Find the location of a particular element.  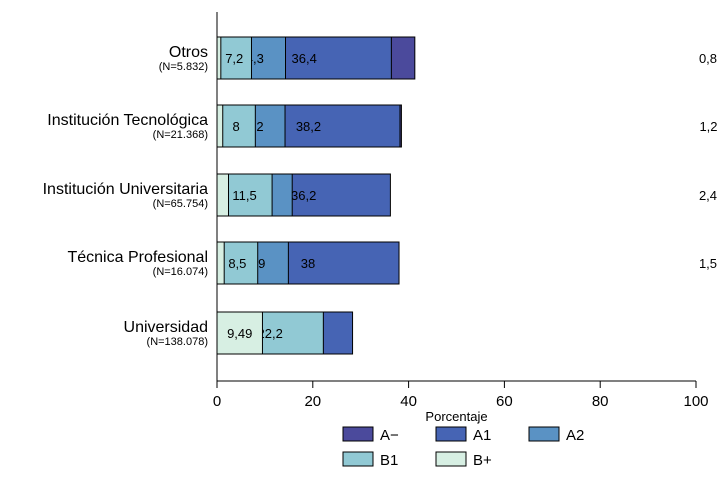

data-label: 9,49 is located at coordinates (239, 333).